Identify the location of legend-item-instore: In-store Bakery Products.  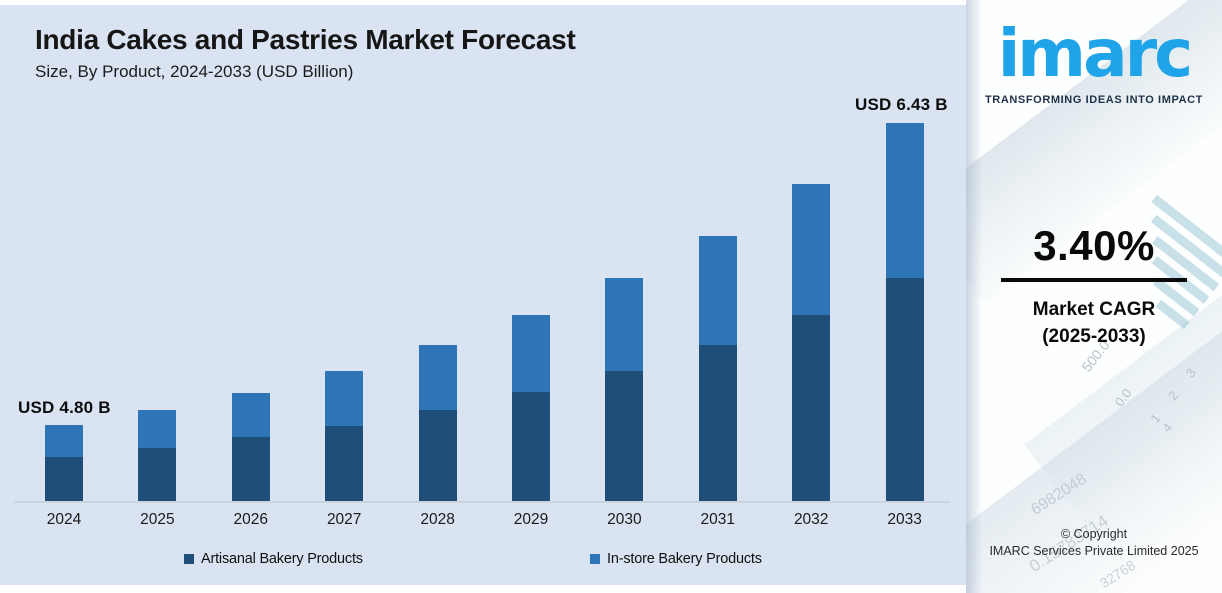
(676, 559).